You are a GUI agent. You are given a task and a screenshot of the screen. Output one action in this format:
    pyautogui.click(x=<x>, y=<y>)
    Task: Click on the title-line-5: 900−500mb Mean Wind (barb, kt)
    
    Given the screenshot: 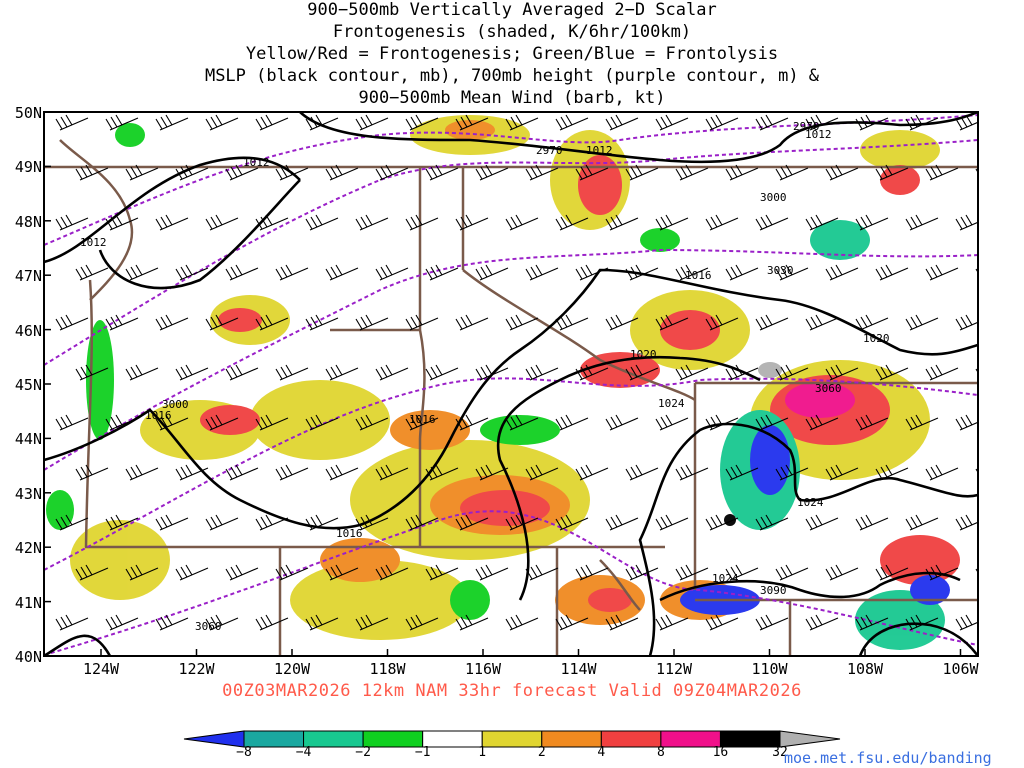 What is the action you would take?
    pyautogui.click(x=512, y=98)
    